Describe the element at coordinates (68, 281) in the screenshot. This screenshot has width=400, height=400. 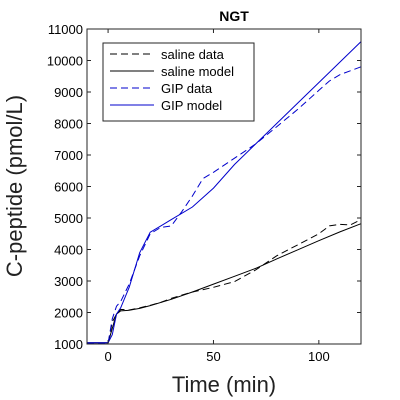
I see `y-tick-label: 3000` at that location.